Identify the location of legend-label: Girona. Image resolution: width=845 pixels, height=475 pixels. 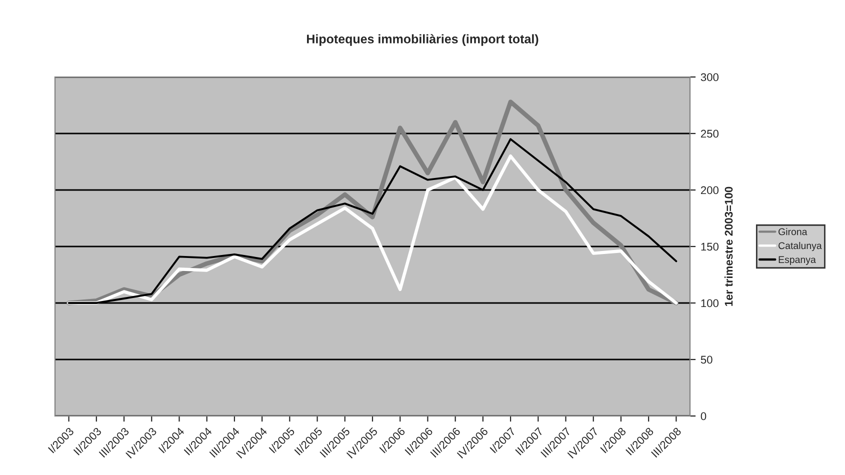
(793, 232).